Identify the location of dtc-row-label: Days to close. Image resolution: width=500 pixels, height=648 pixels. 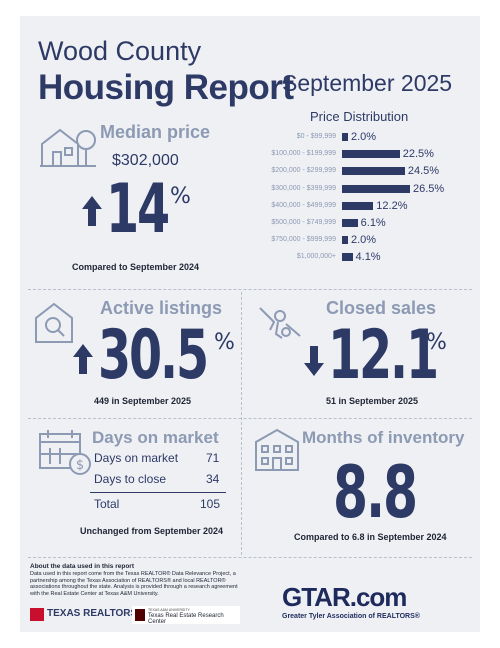
(130, 479).